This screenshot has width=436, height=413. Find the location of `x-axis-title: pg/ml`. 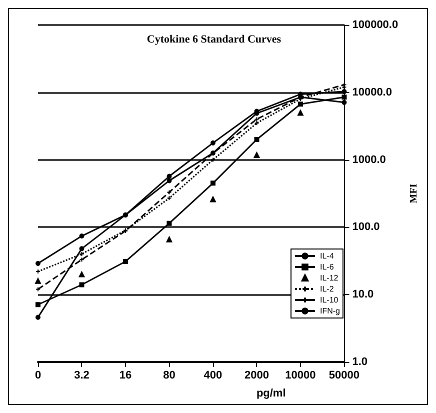

x-axis-title: pg/ml is located at coordinates (271, 394).